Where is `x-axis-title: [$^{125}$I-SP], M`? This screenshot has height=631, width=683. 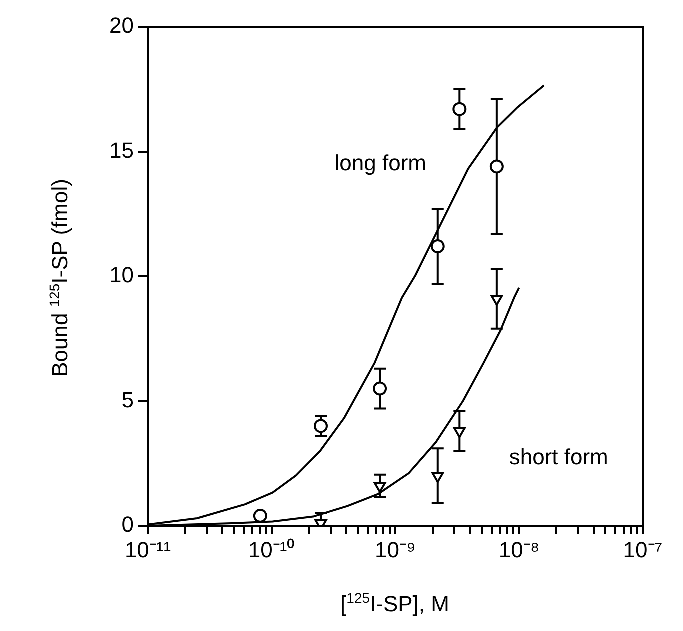 x-axis-title: [$^{125}$I-SP], M is located at coordinates (395, 604).